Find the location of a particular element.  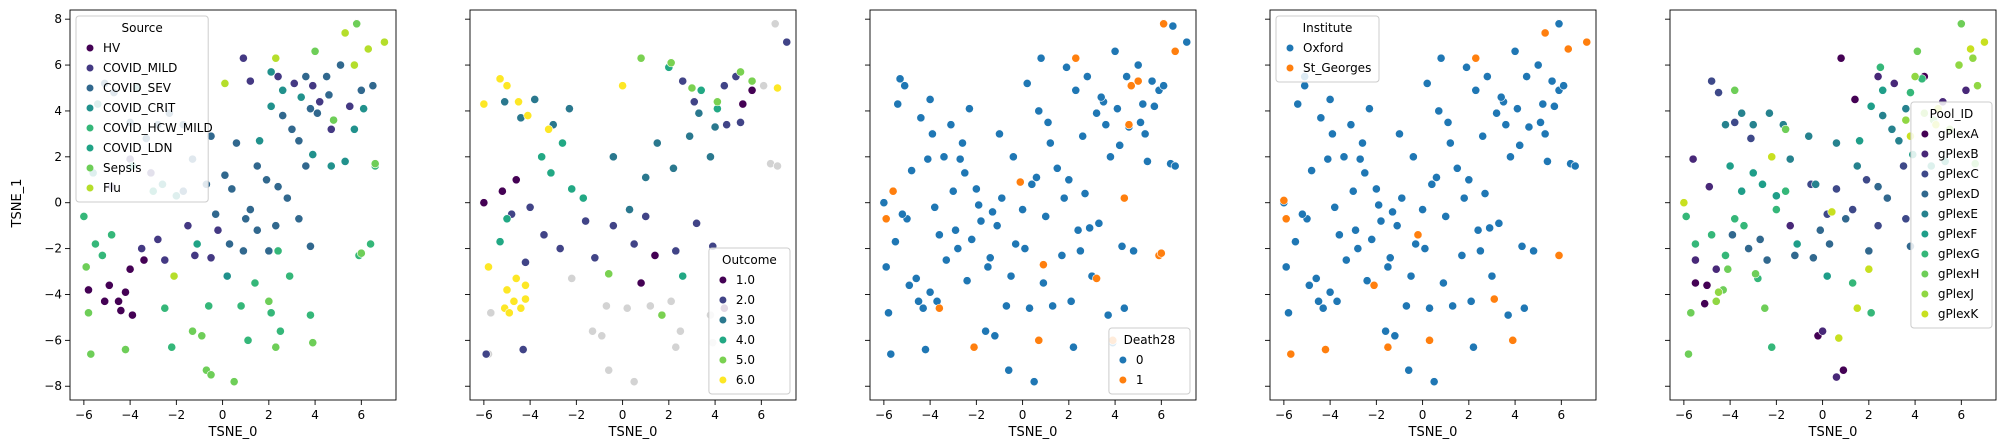

y-tick-label: 8 is located at coordinates (58, 19).